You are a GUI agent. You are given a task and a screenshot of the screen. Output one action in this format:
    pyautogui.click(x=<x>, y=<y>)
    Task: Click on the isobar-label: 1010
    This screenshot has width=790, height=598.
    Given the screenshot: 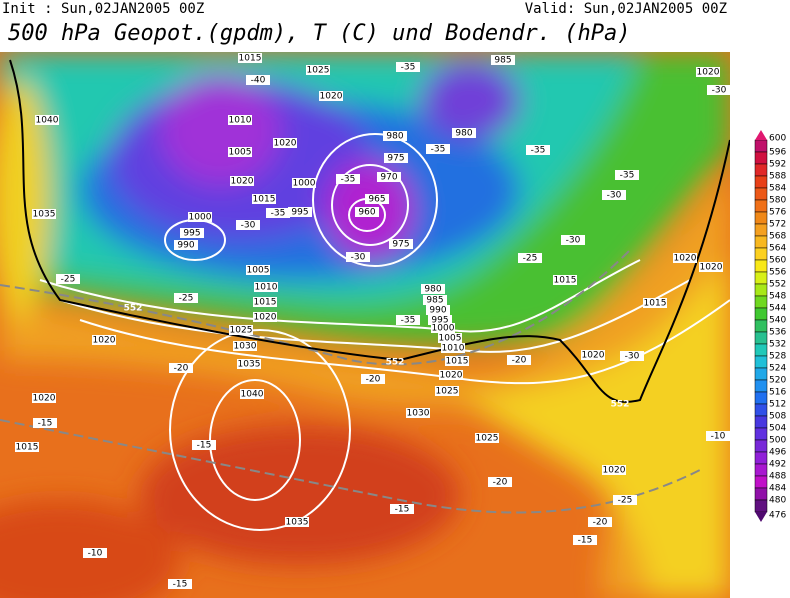 What is the action you would take?
    pyautogui.click(x=240, y=121)
    